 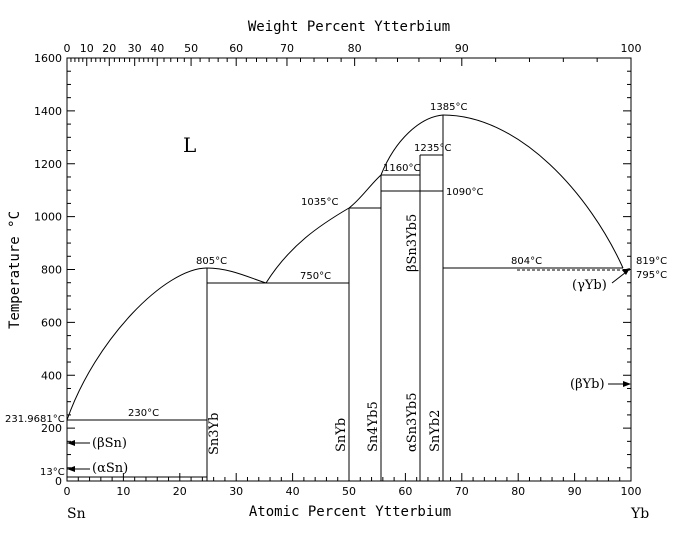 I want to click on top-ticks: 0 10 20 30 40 50 60 70 80 90 100, so click(x=353, y=54).